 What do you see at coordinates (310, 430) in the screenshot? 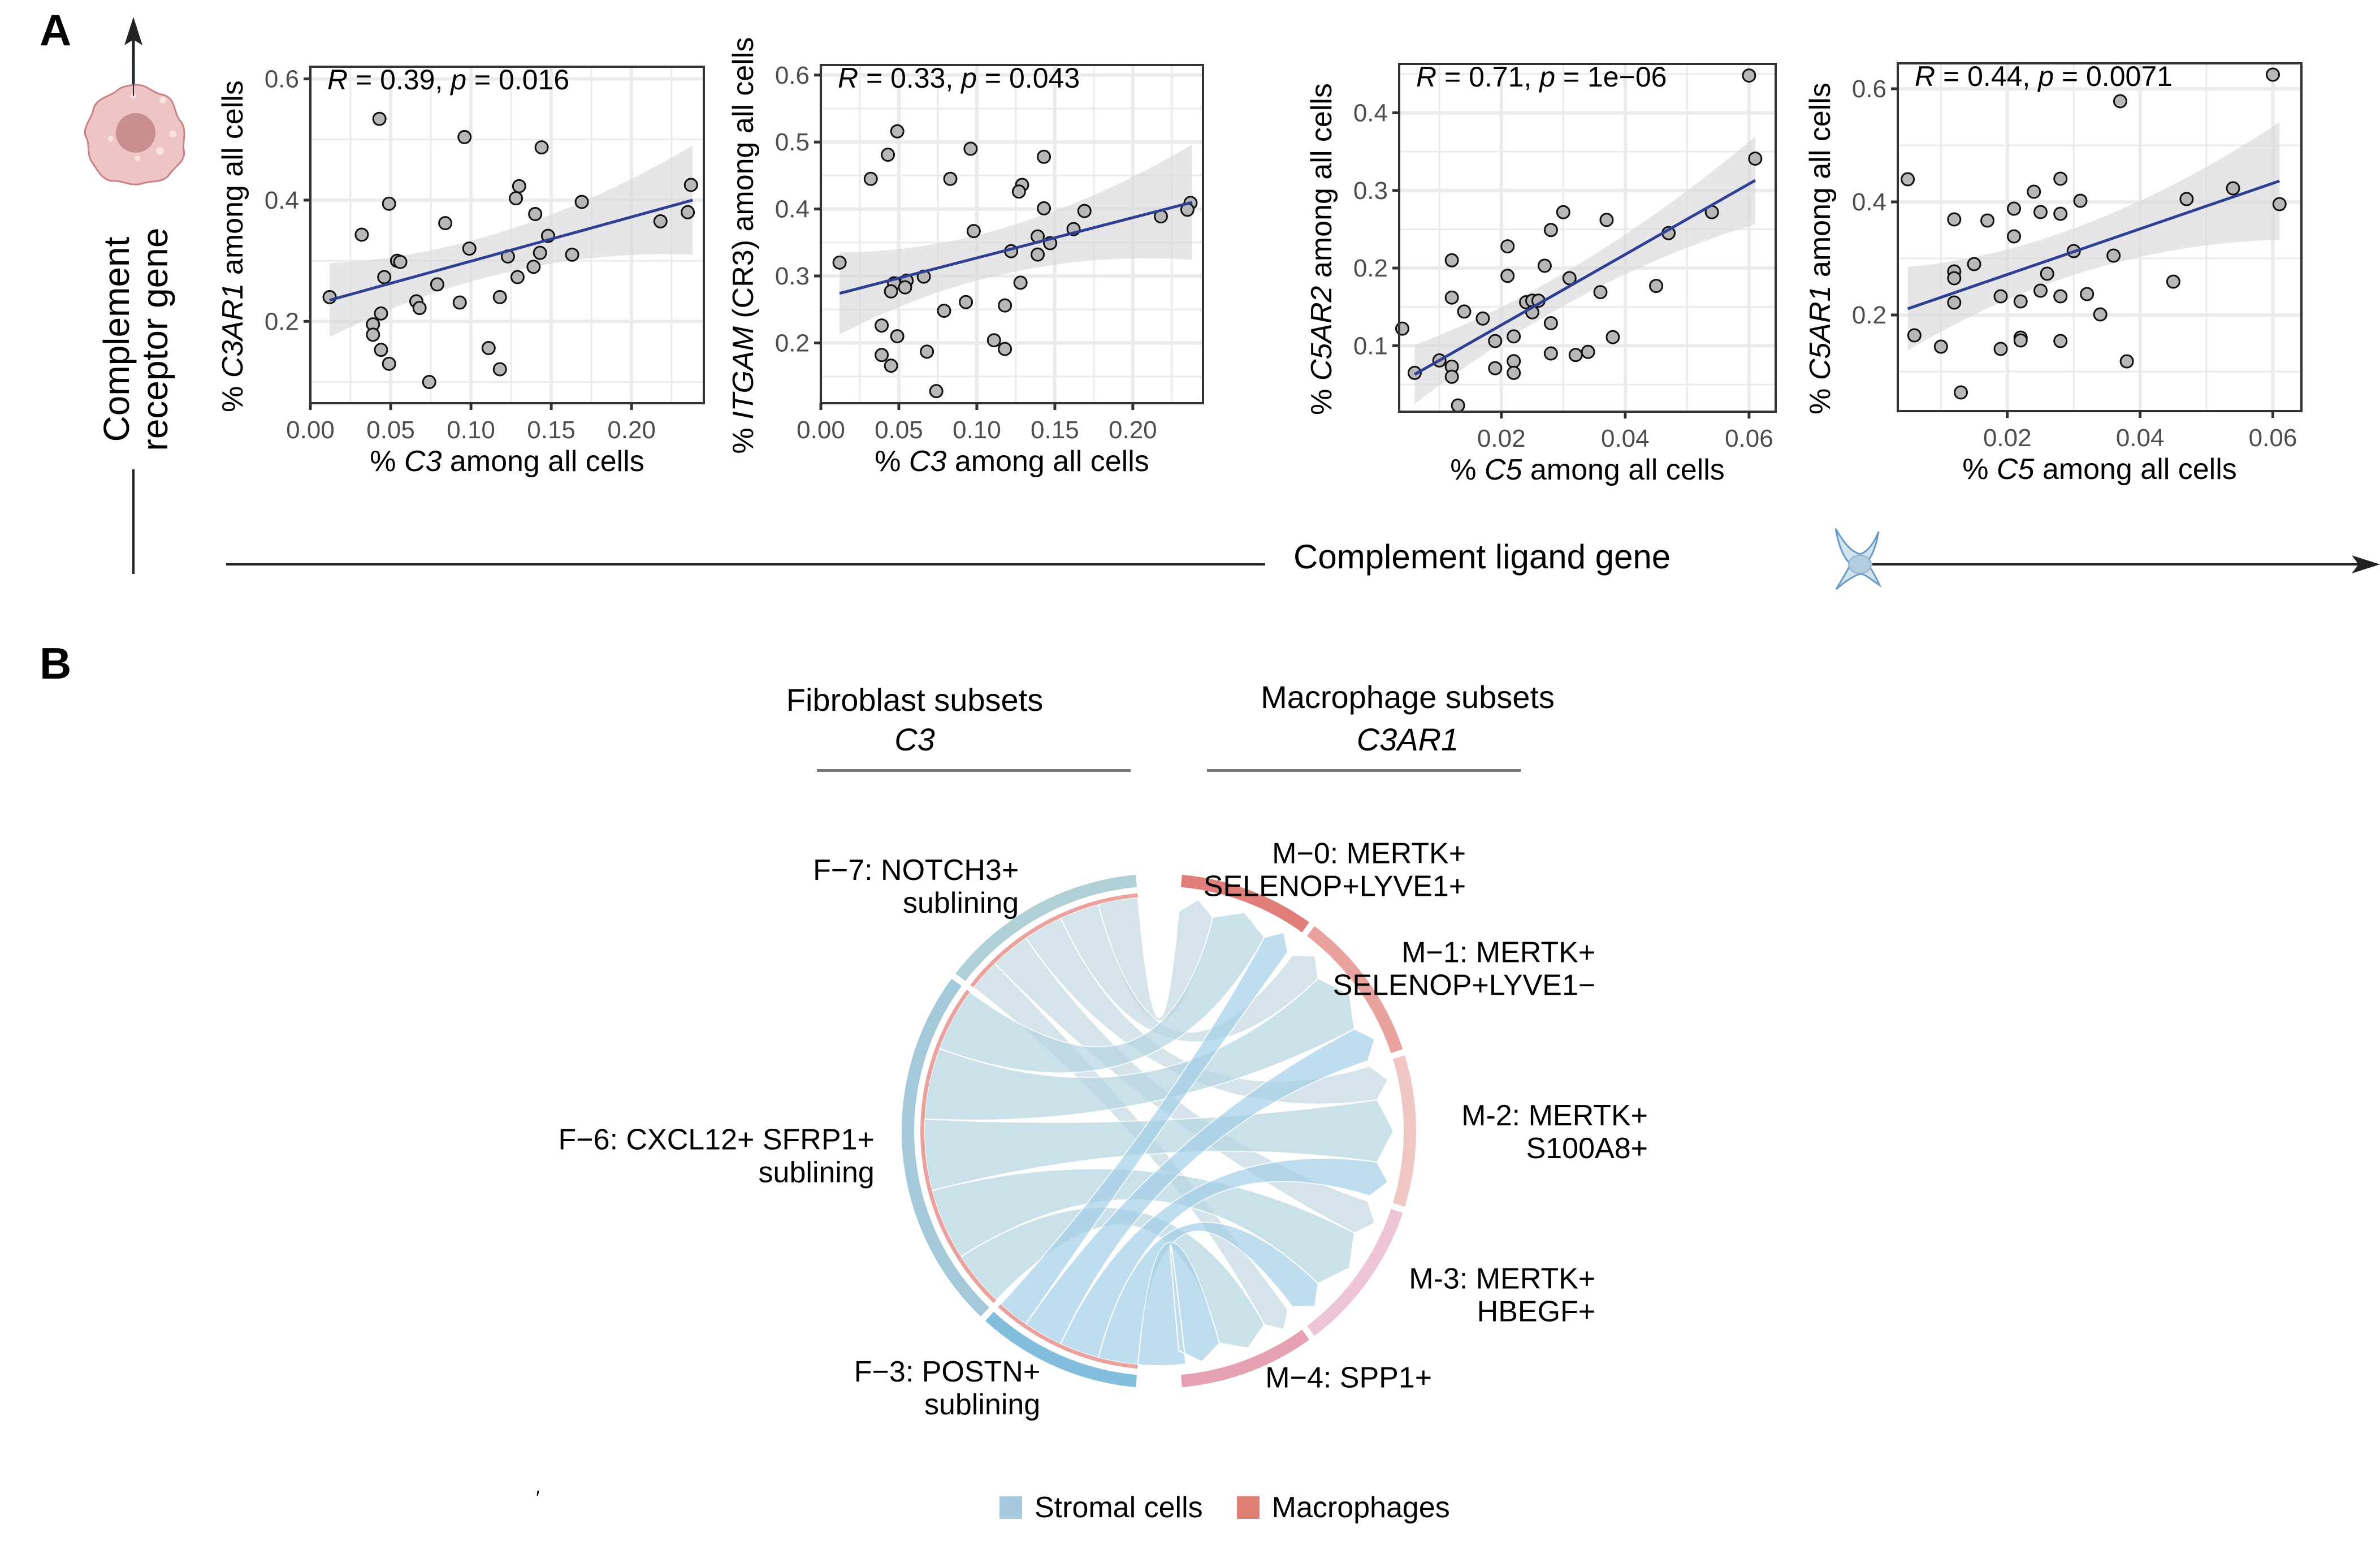
I see `x-tick-label: 0.00` at bounding box center [310, 430].